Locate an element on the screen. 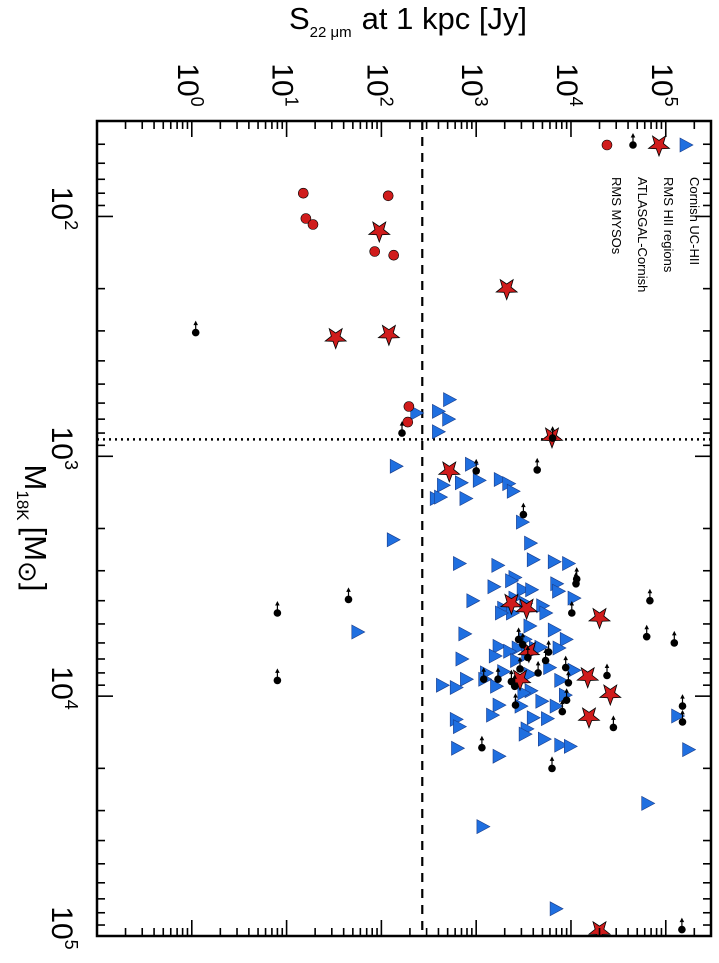  point-atlasgal-cornish-11-arrowhead is located at coordinates (650, 591).